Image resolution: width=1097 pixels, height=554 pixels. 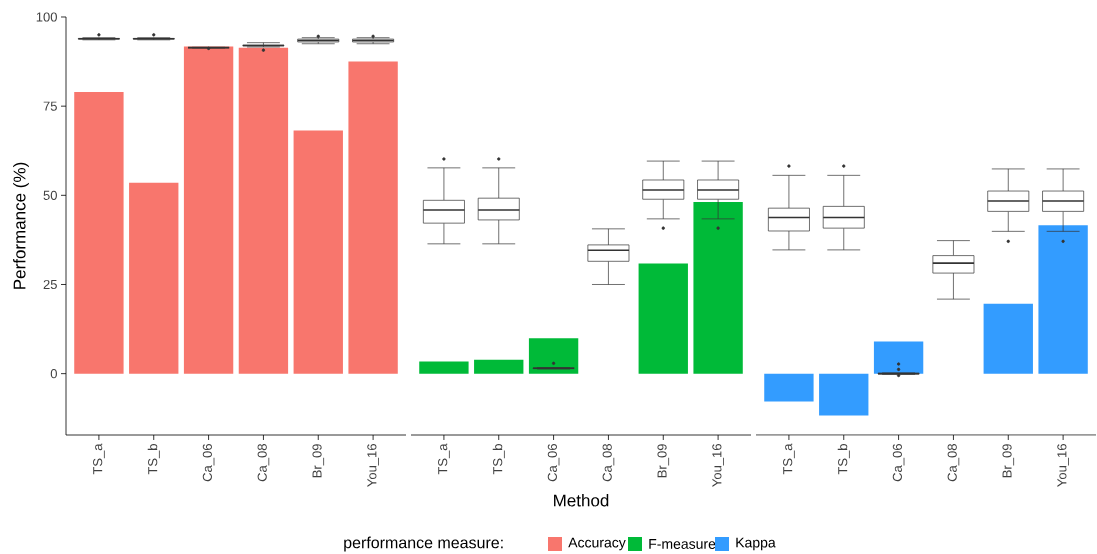 I want to click on legend-label: Kappa, so click(x=756, y=544).